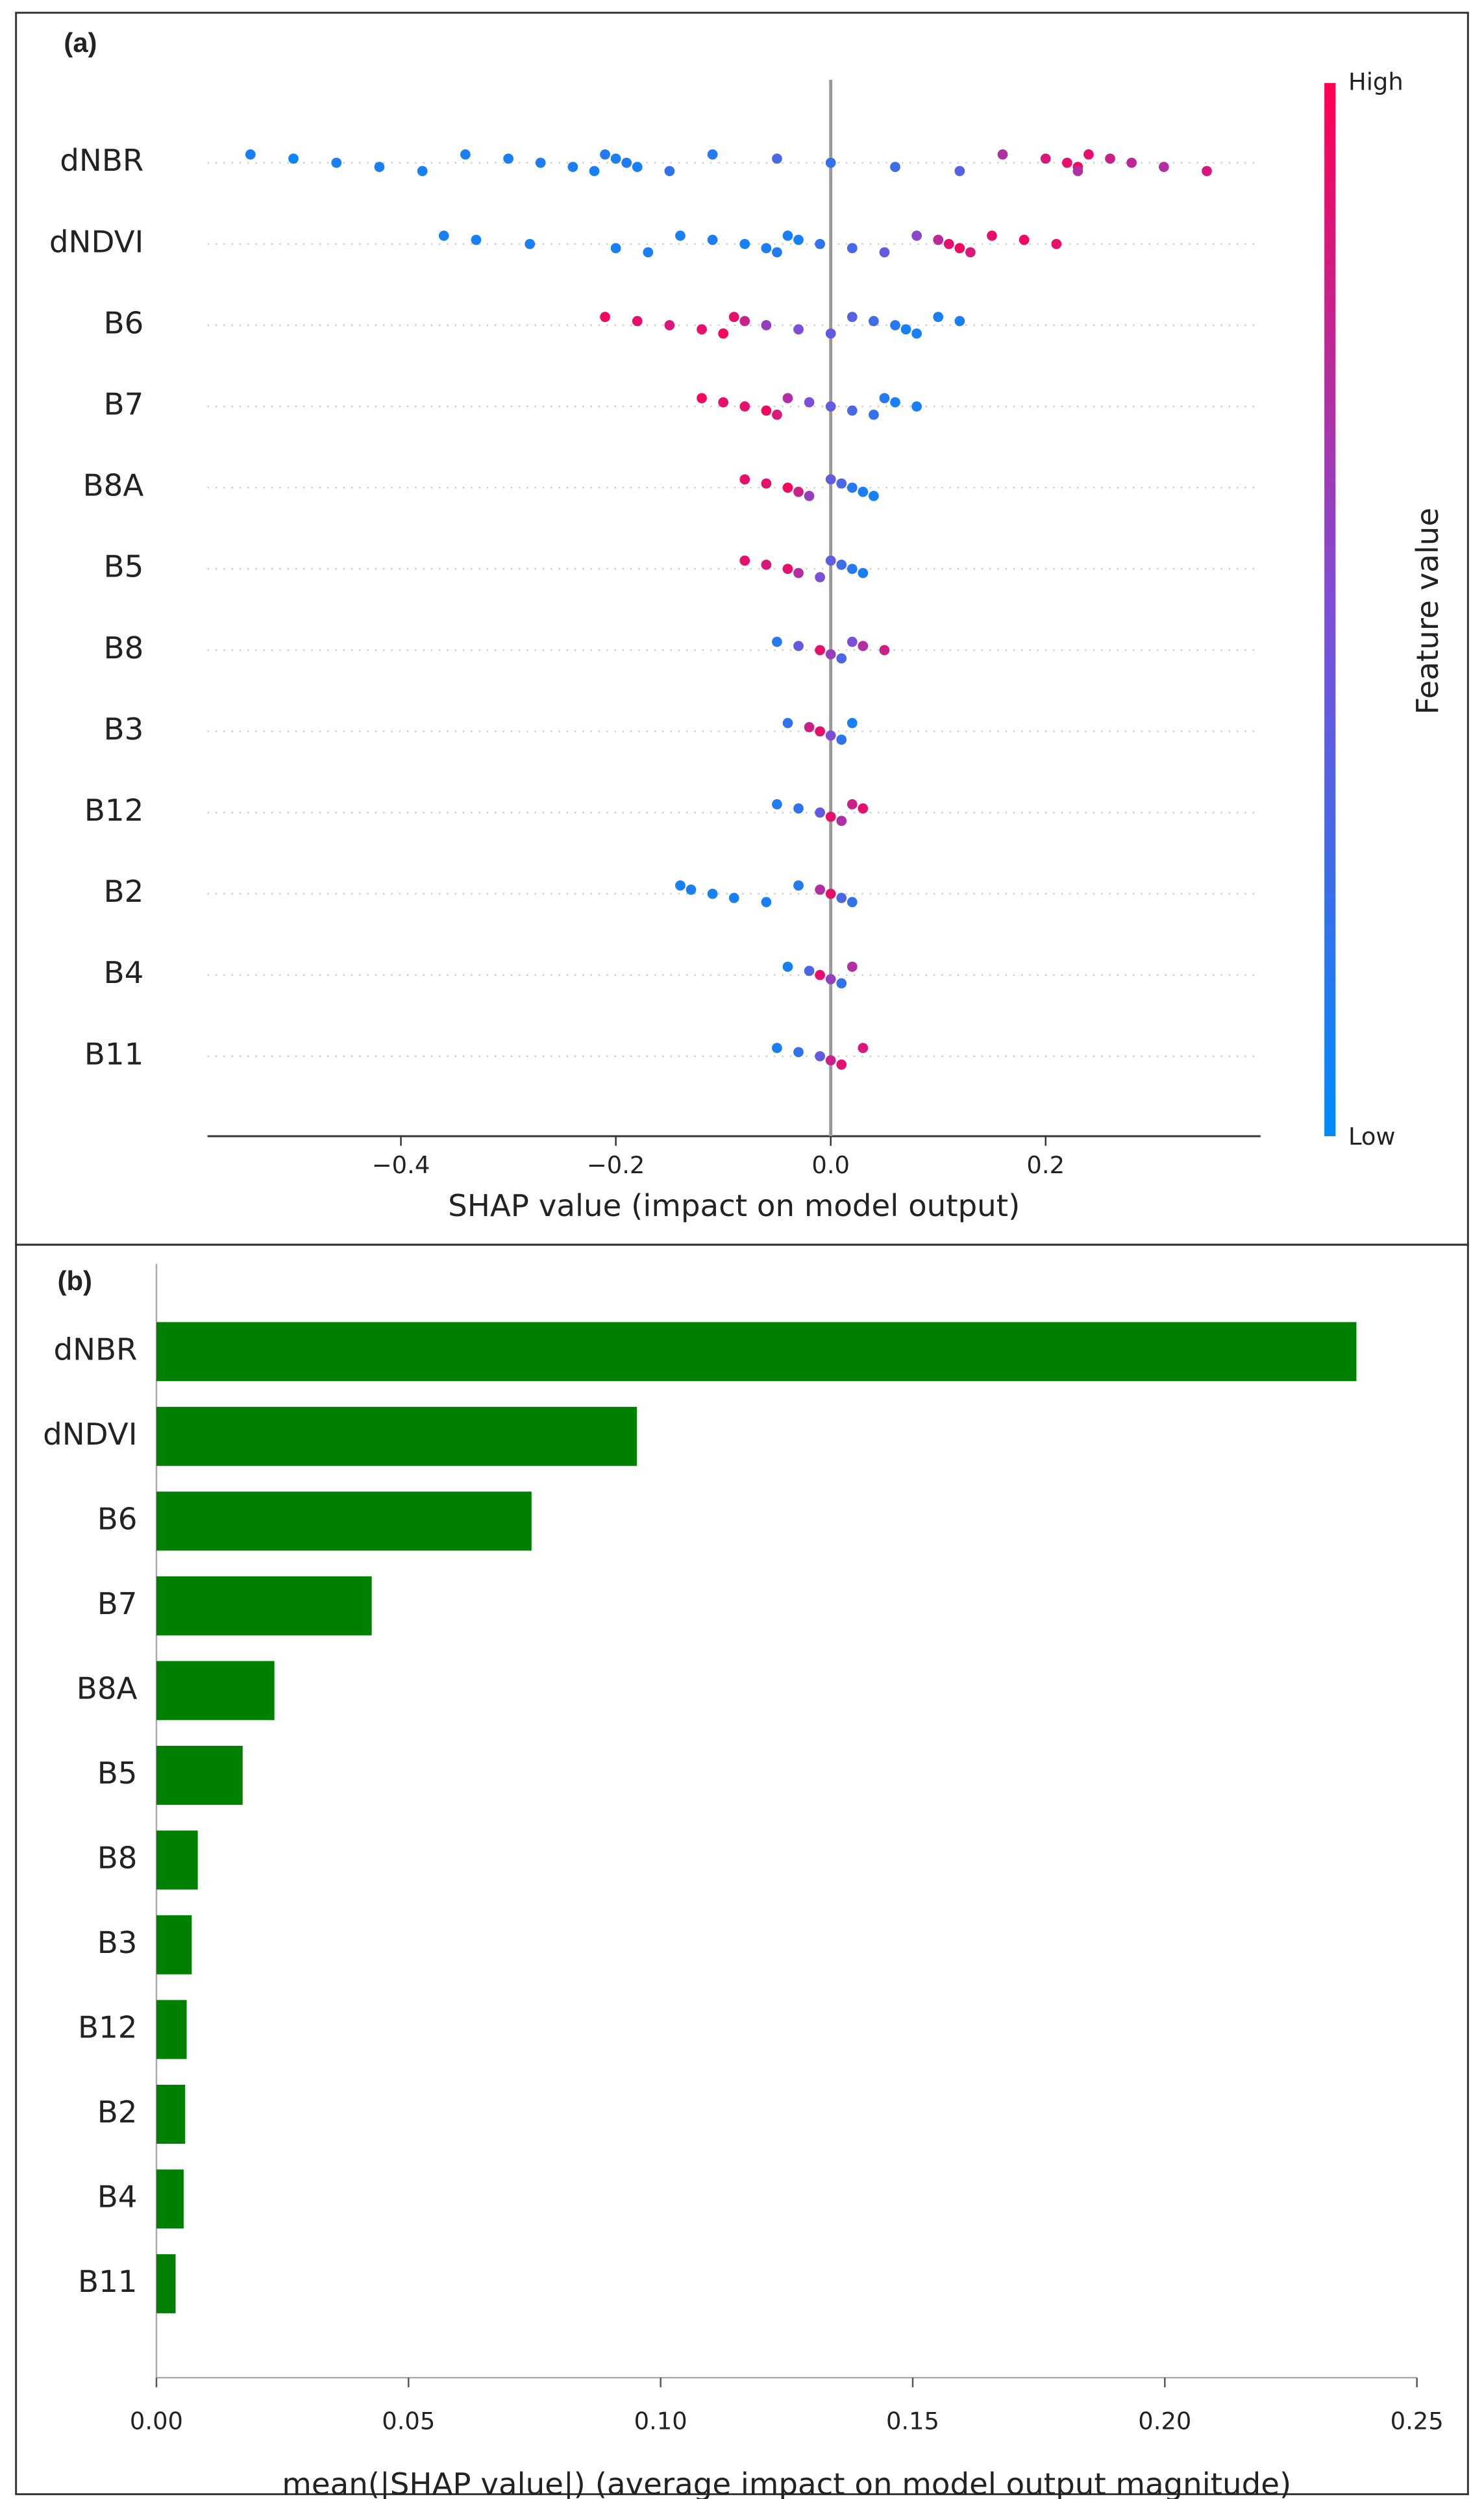  I want to click on y-tick-label: B3, so click(124, 729).